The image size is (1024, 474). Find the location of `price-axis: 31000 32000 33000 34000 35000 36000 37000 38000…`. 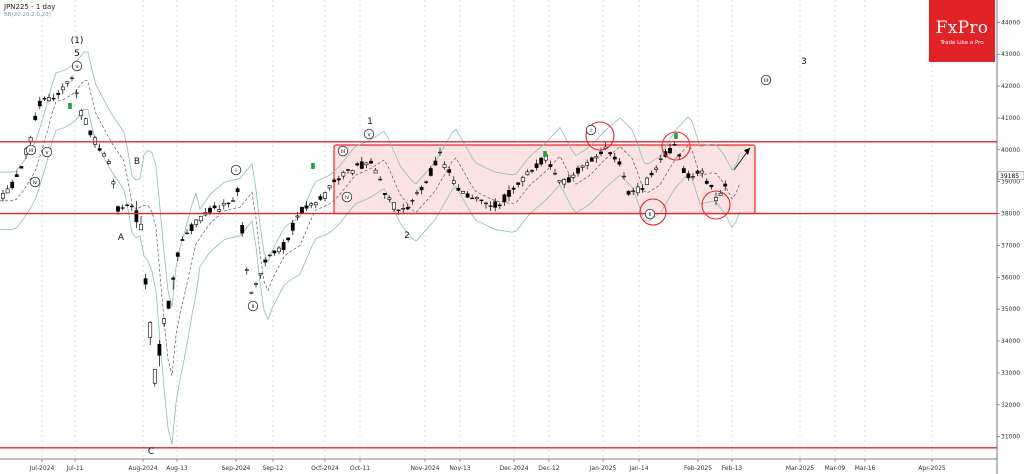

price-axis: 31000 32000 33000 34000 35000 36000 37000 38000… is located at coordinates (1010, 237).